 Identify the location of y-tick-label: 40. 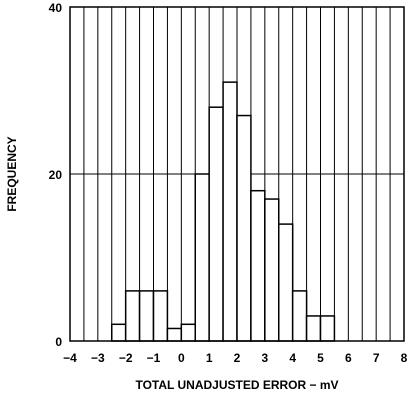
(56, 8).